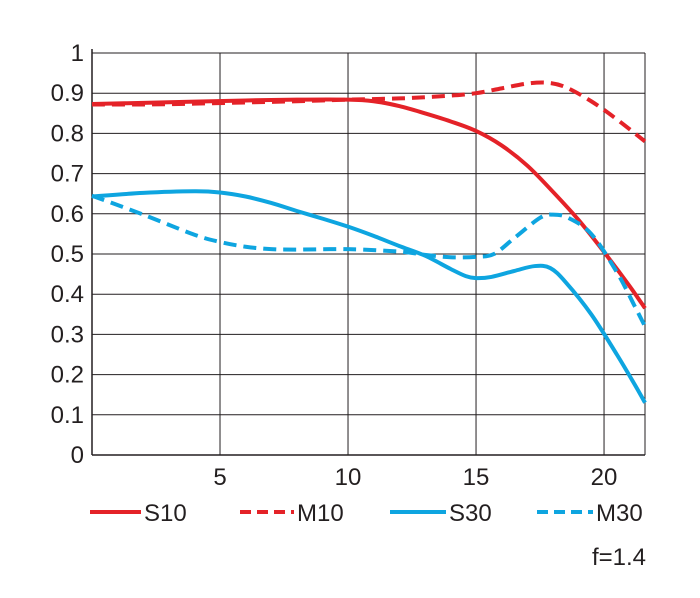  I want to click on legend-entry-m30: M30, so click(590, 513).